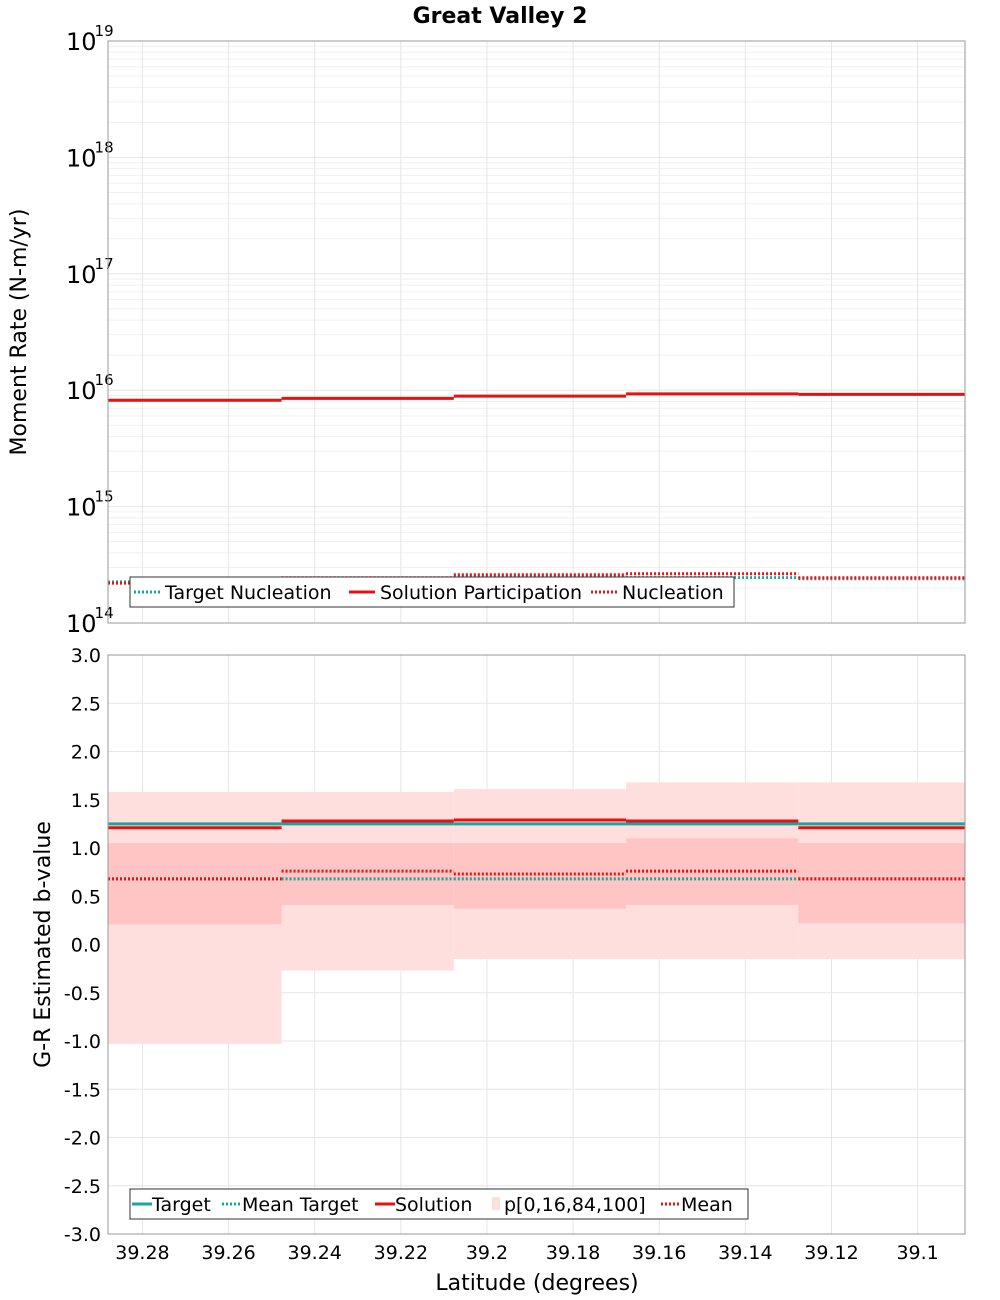  Describe the element at coordinates (300, 1205) in the screenshot. I see `legend-label: Mean Target` at that location.